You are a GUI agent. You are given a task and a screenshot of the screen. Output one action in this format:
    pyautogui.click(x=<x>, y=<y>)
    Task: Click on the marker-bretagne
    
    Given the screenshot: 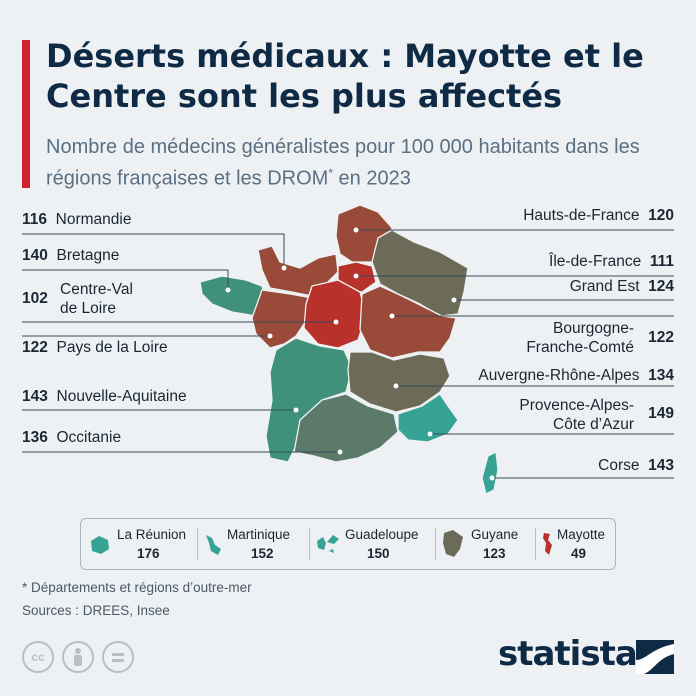 What is the action you would take?
    pyautogui.click(x=228, y=290)
    